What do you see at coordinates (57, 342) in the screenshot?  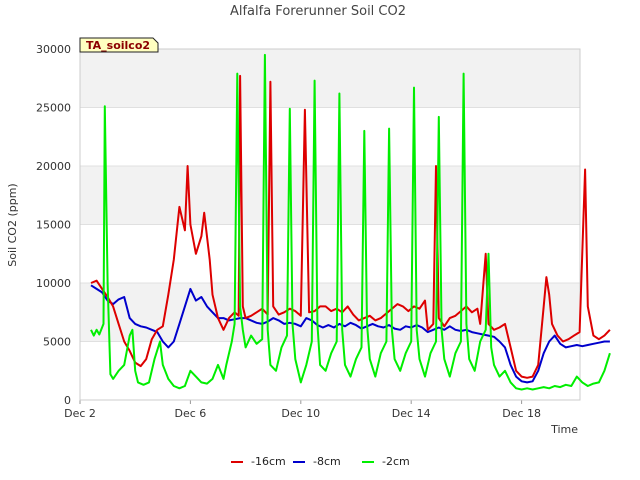 I see `y-tick-label: 5000` at bounding box center [57, 342].